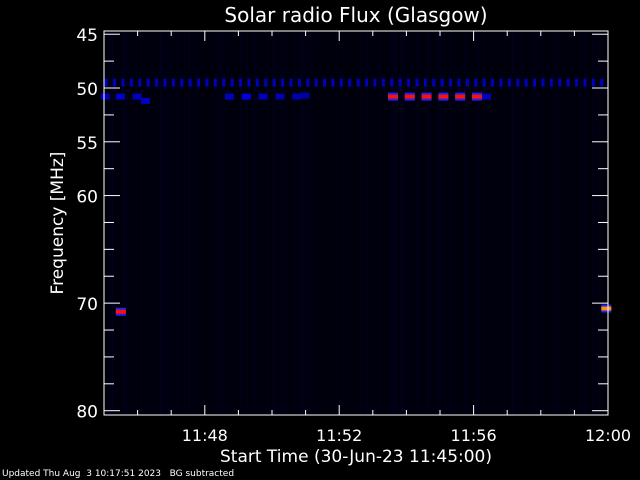 The width and height of the screenshot is (640, 480). What do you see at coordinates (202, 474) in the screenshot?
I see `bg-subtracted-note: BG subtracted` at bounding box center [202, 474].